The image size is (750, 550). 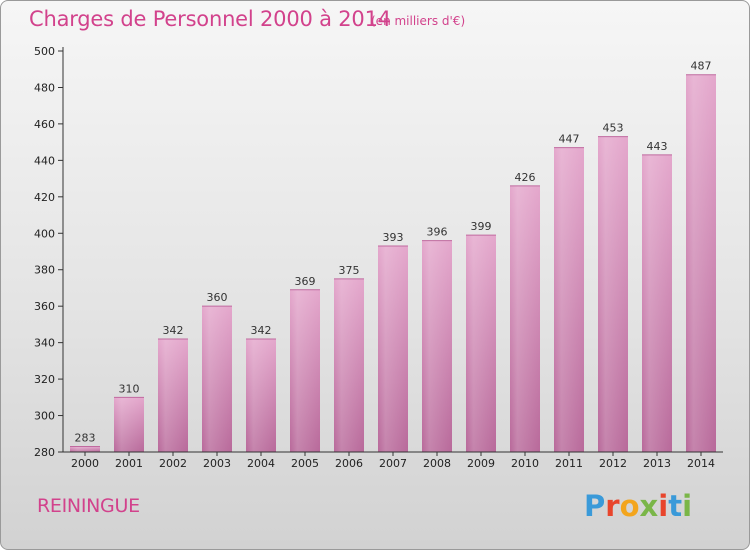 What do you see at coordinates (649, 506) in the screenshot?
I see `logo-letter: x` at bounding box center [649, 506].